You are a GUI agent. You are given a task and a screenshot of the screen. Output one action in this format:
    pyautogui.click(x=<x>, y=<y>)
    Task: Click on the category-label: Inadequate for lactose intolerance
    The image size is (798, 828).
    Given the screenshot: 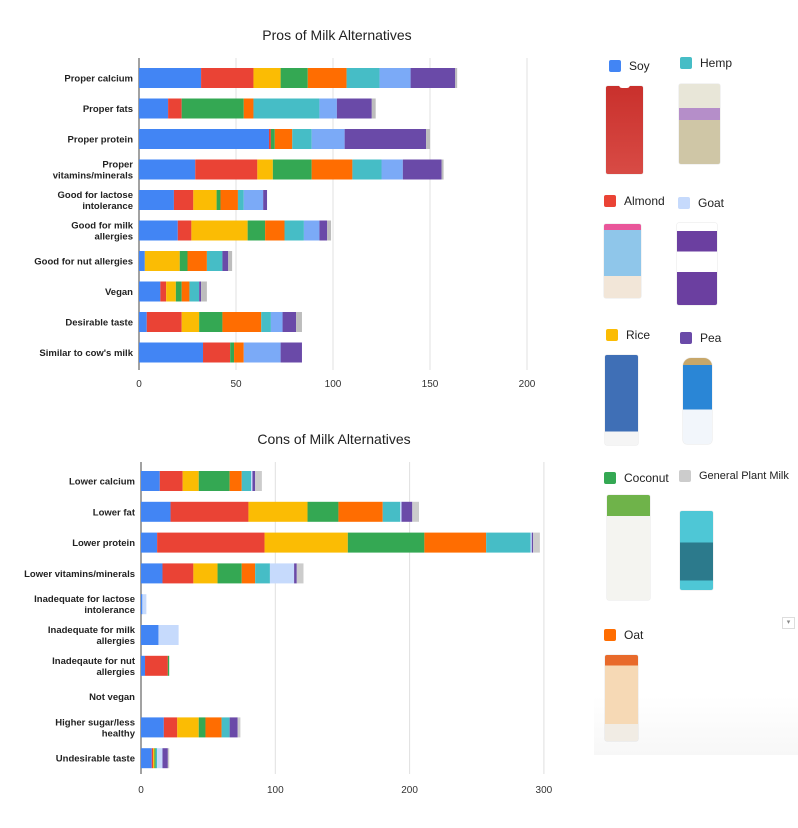 What is the action you would take?
    pyautogui.click(x=84, y=605)
    